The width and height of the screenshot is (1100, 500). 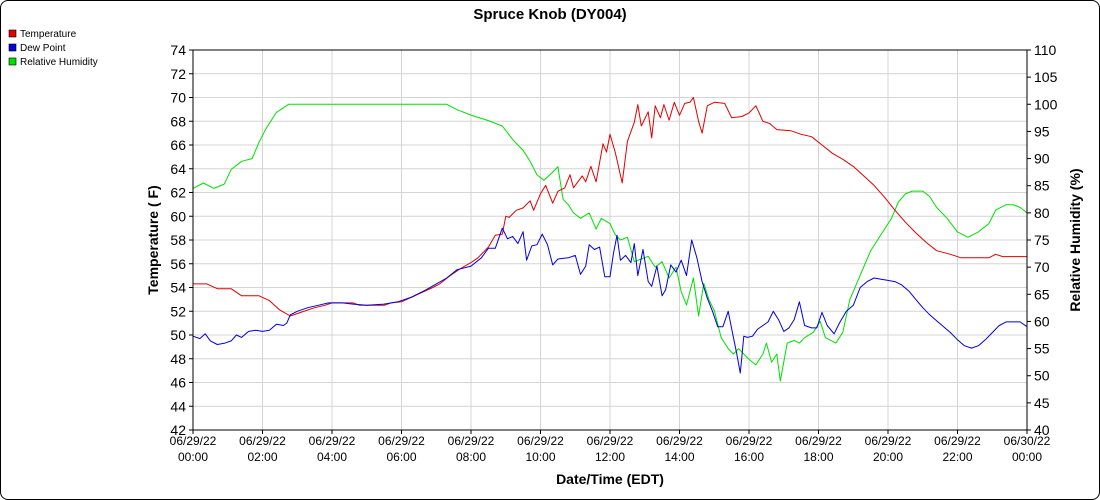 What do you see at coordinates (610, 457) in the screenshot?
I see `x-tick-time: 12:00` at bounding box center [610, 457].